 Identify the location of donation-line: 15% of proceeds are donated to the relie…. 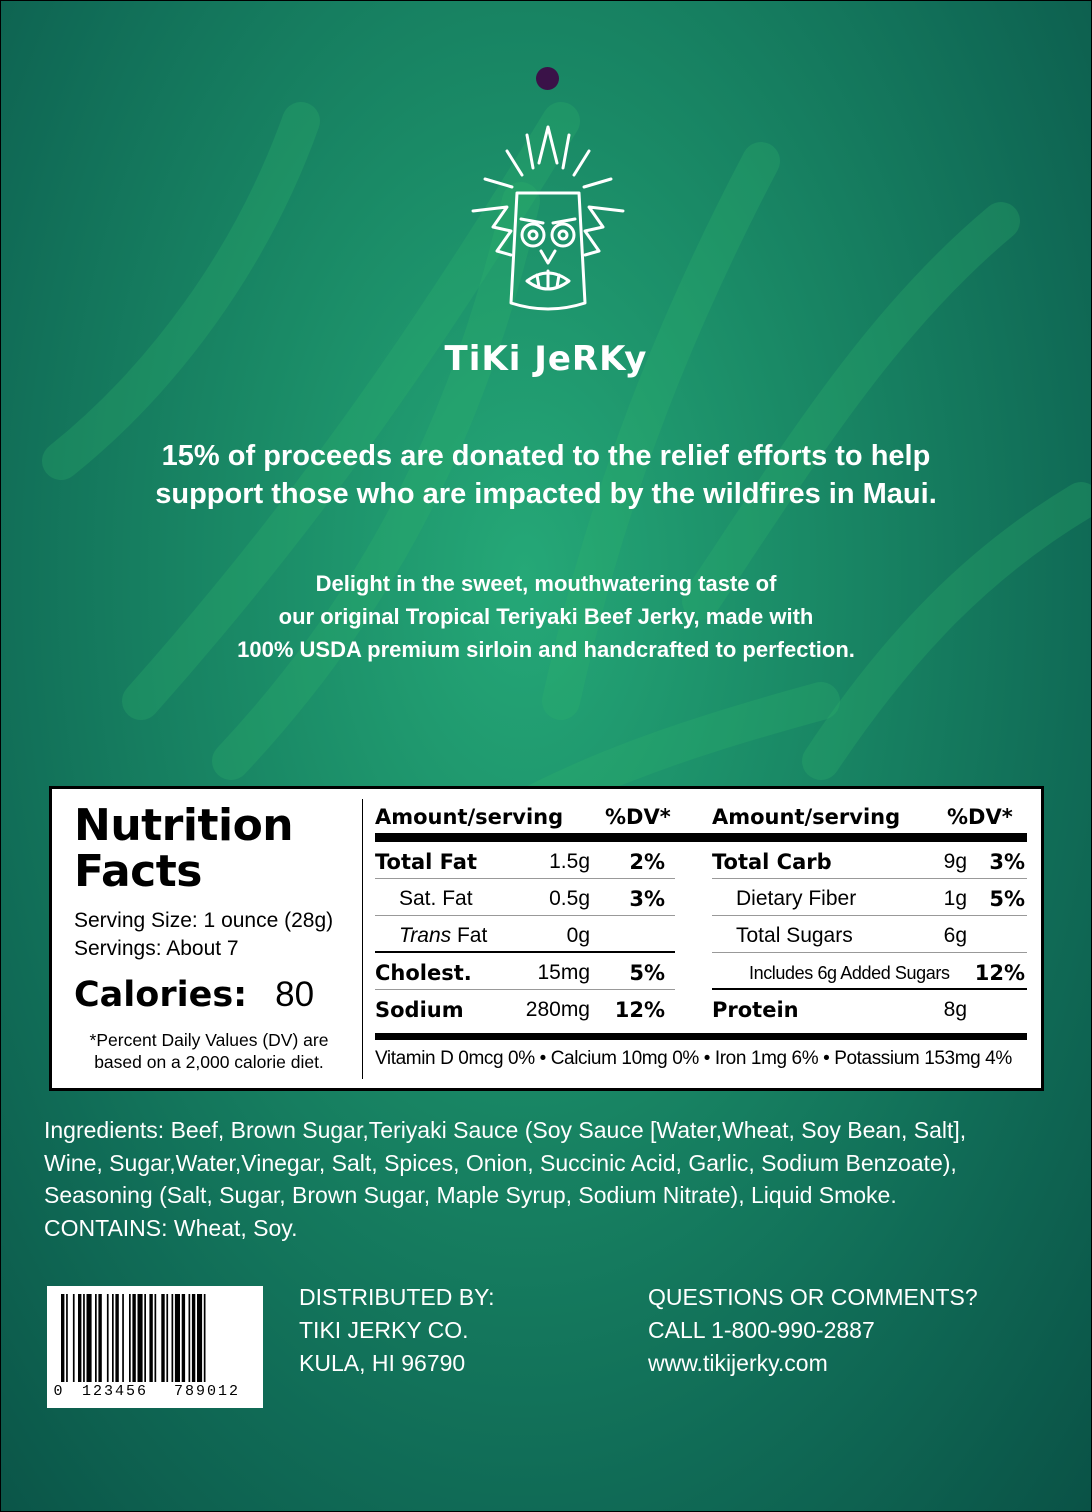
(546, 456).